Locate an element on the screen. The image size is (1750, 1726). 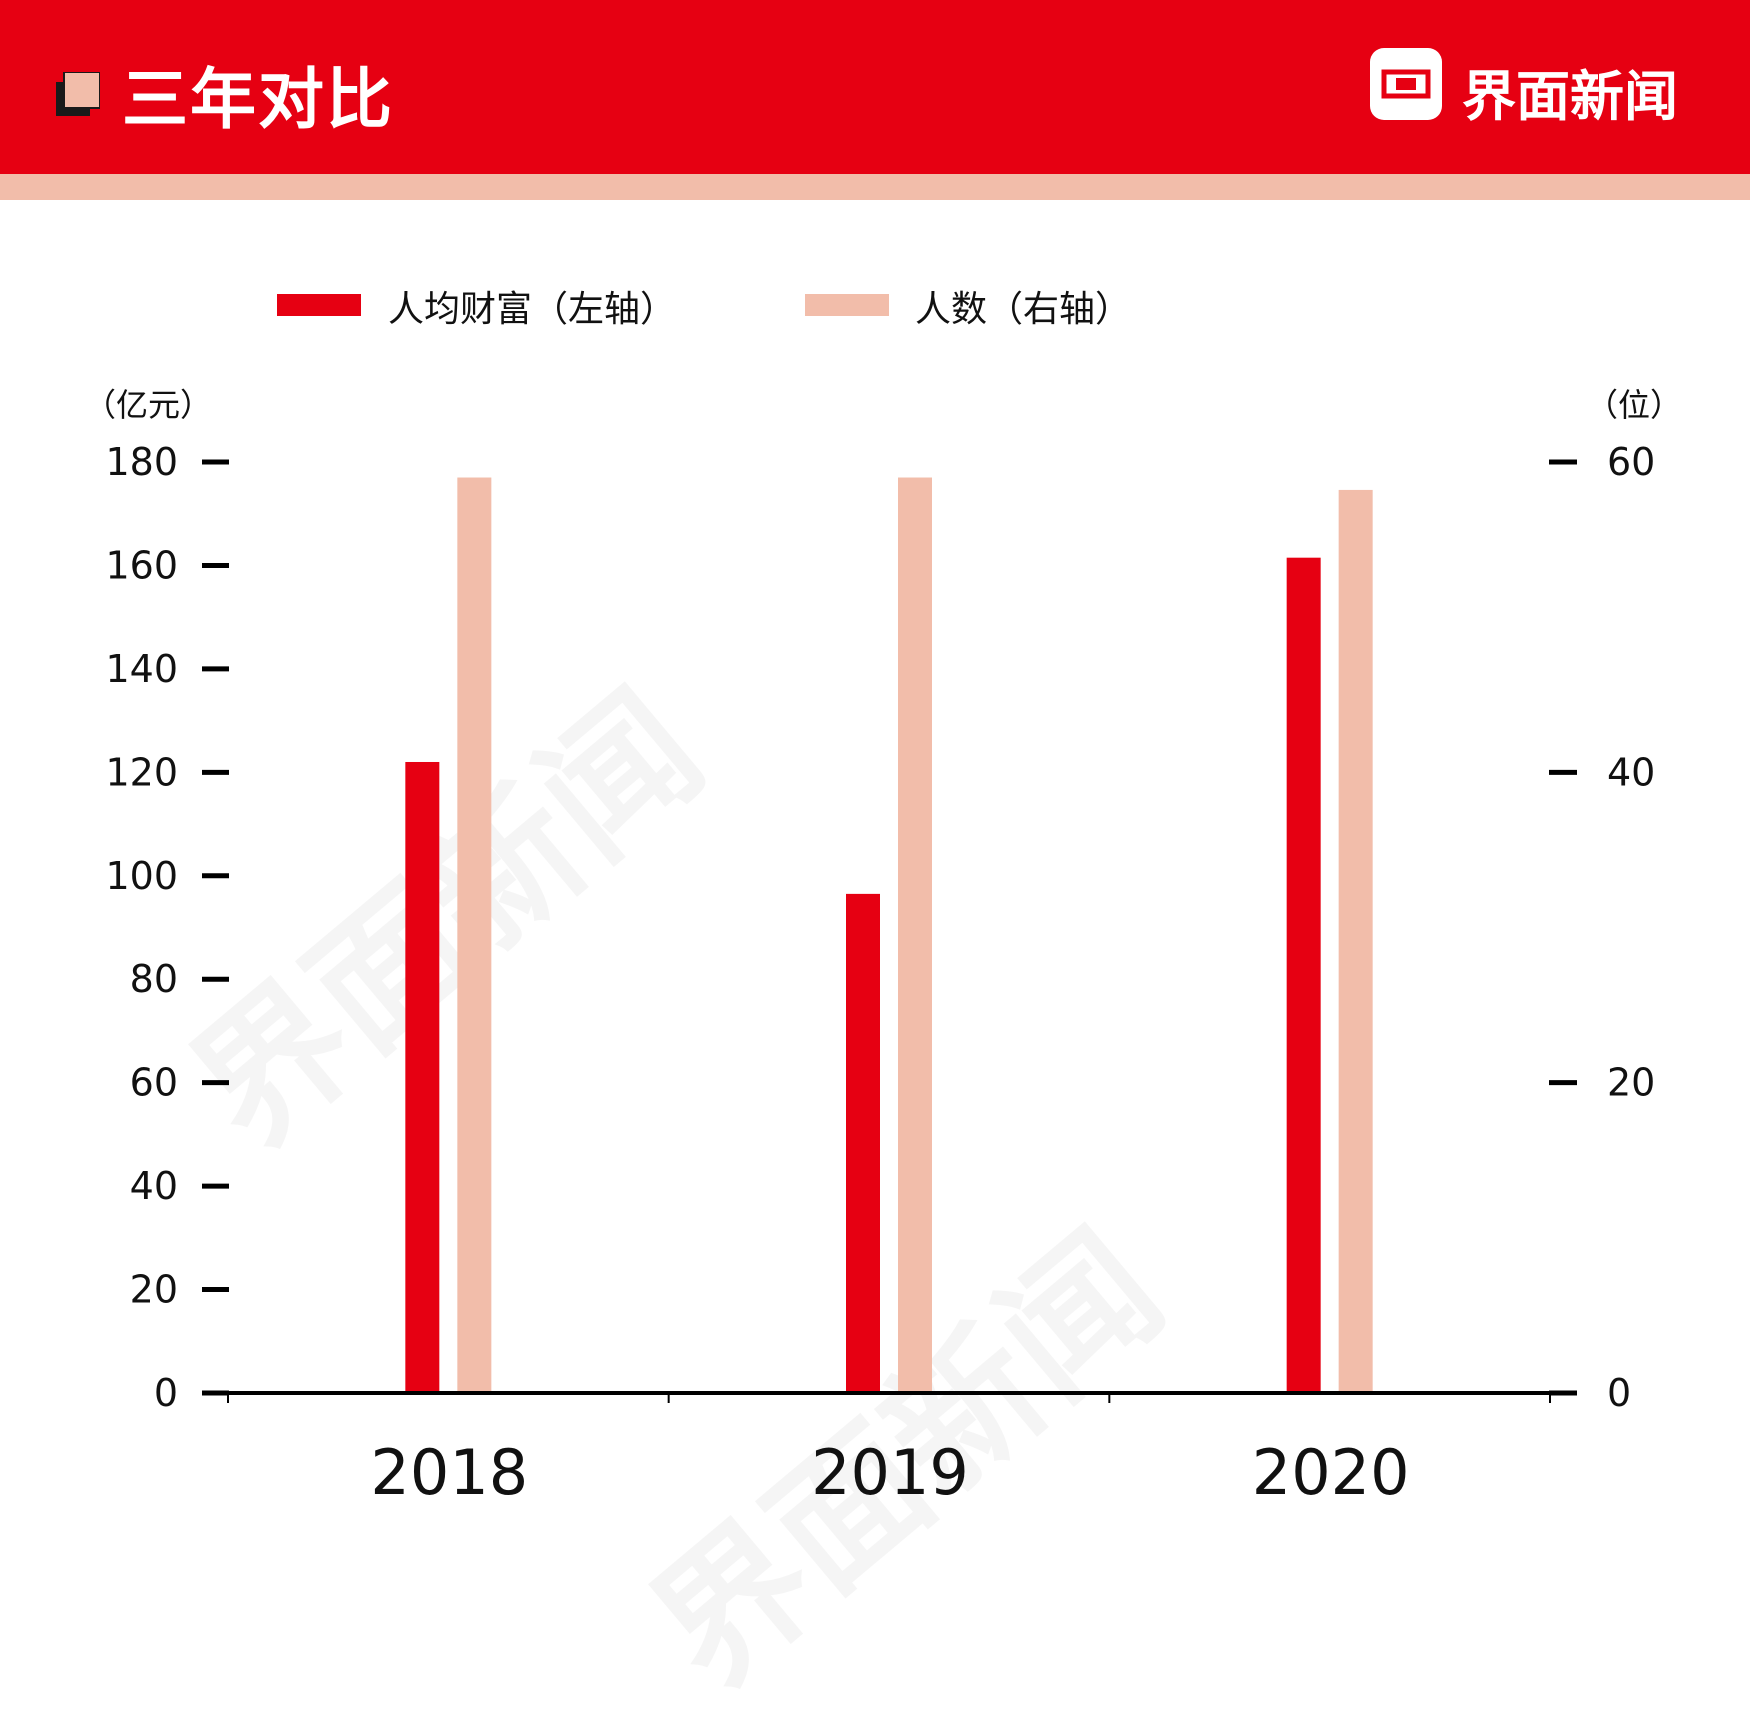
x-axis-tick-label: 2020 is located at coordinates (1331, 1472).